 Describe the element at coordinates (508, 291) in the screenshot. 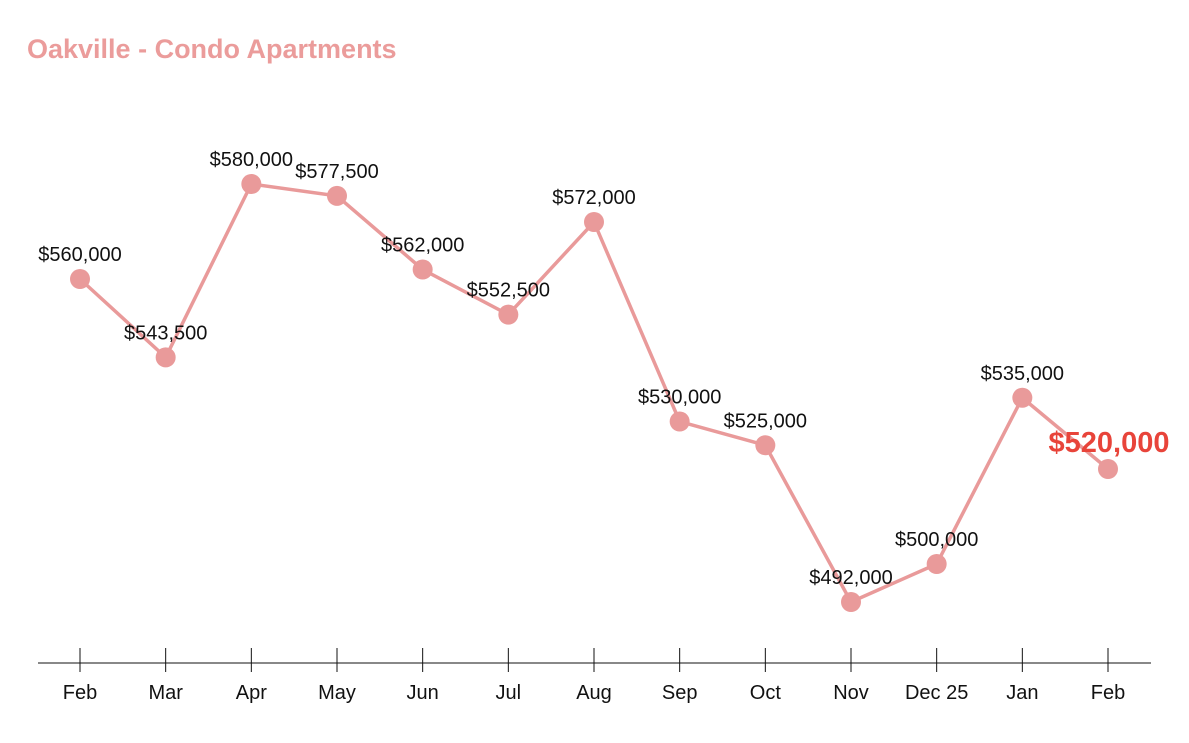

I see `data-label: $552,500` at that location.